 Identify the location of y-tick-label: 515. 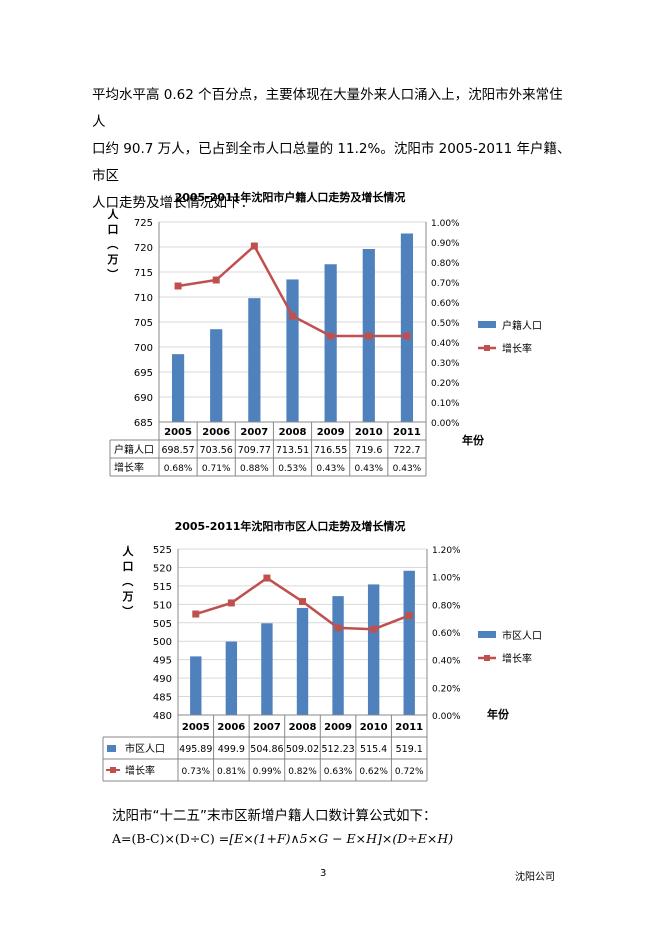
(162, 587).